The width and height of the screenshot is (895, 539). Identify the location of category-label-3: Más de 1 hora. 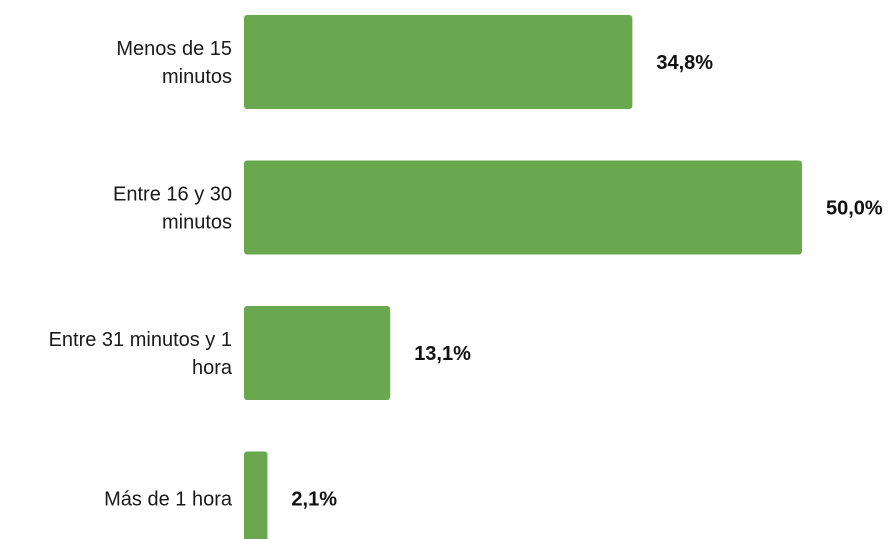
(168, 500).